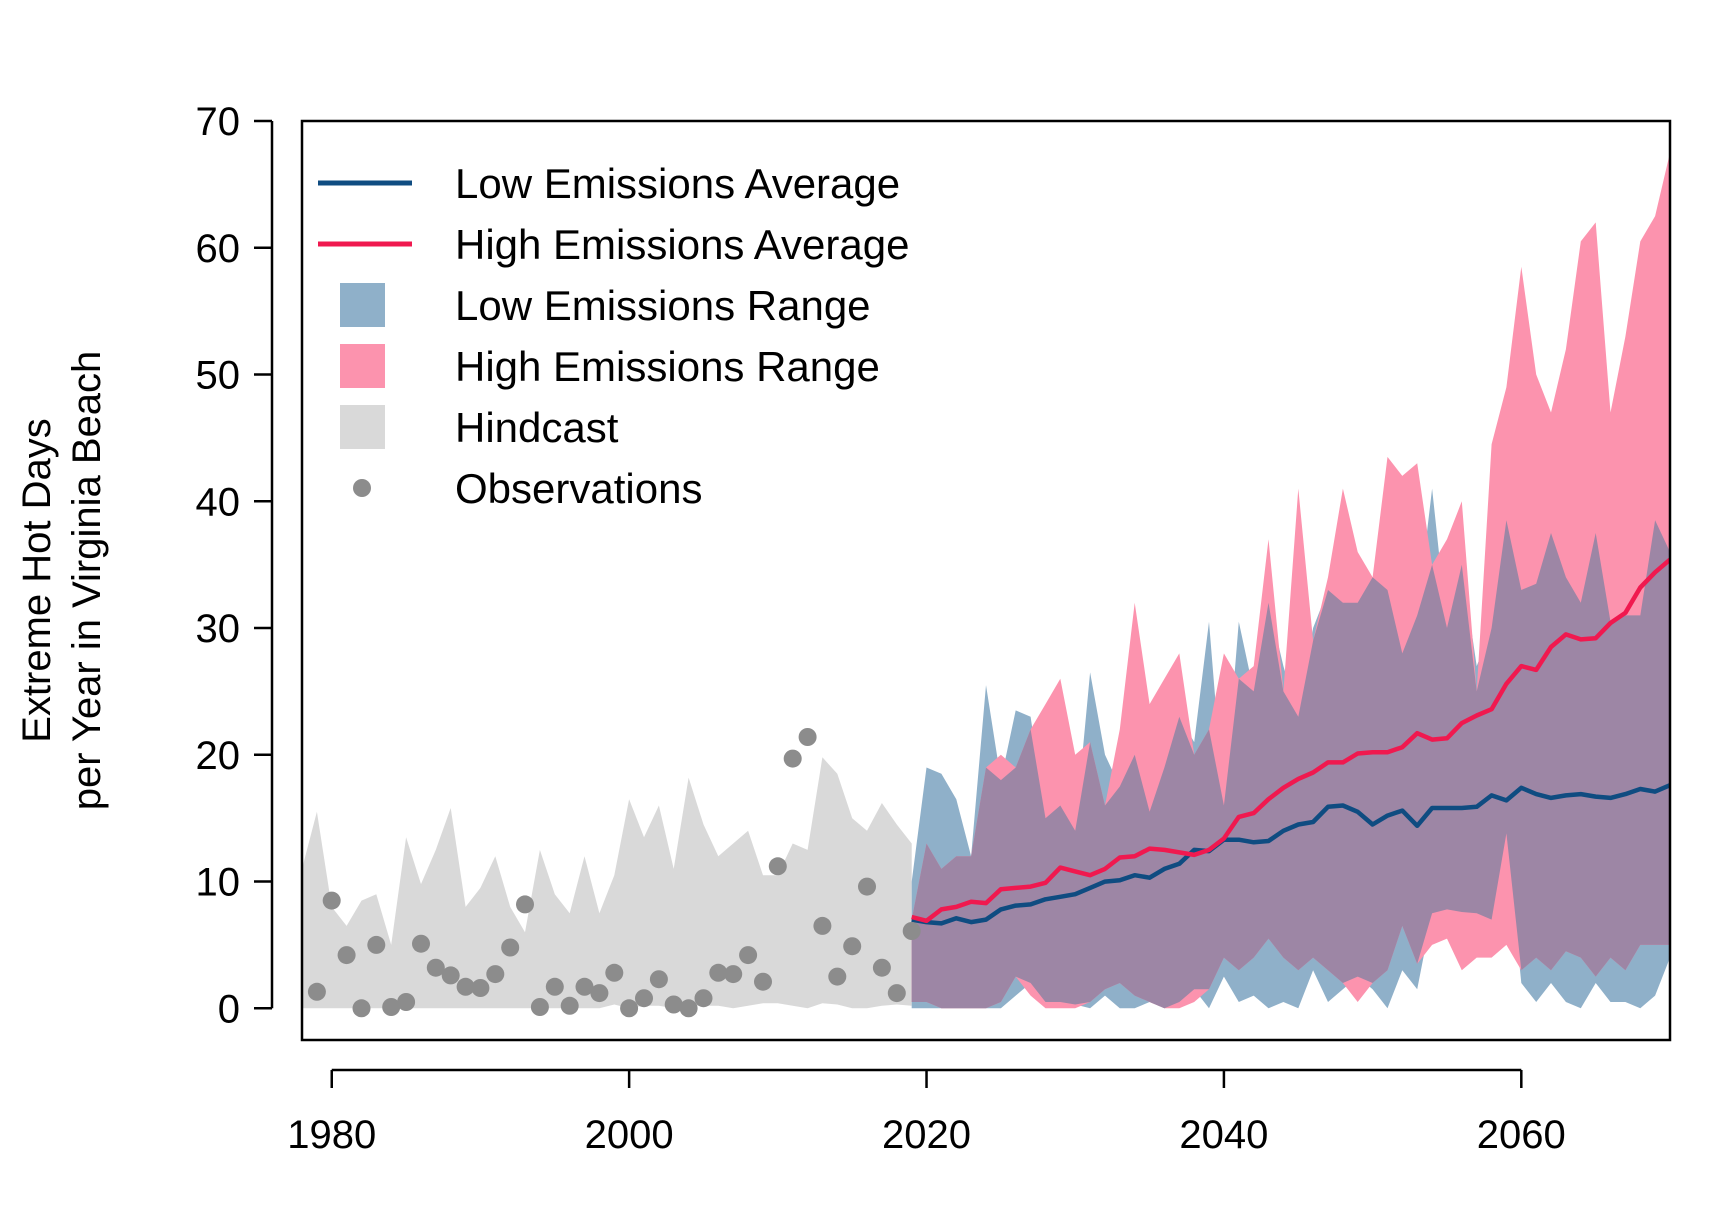 This screenshot has width=1716, height=1212. Describe the element at coordinates (362, 488) in the screenshot. I see `legend-swatch-observations` at that location.